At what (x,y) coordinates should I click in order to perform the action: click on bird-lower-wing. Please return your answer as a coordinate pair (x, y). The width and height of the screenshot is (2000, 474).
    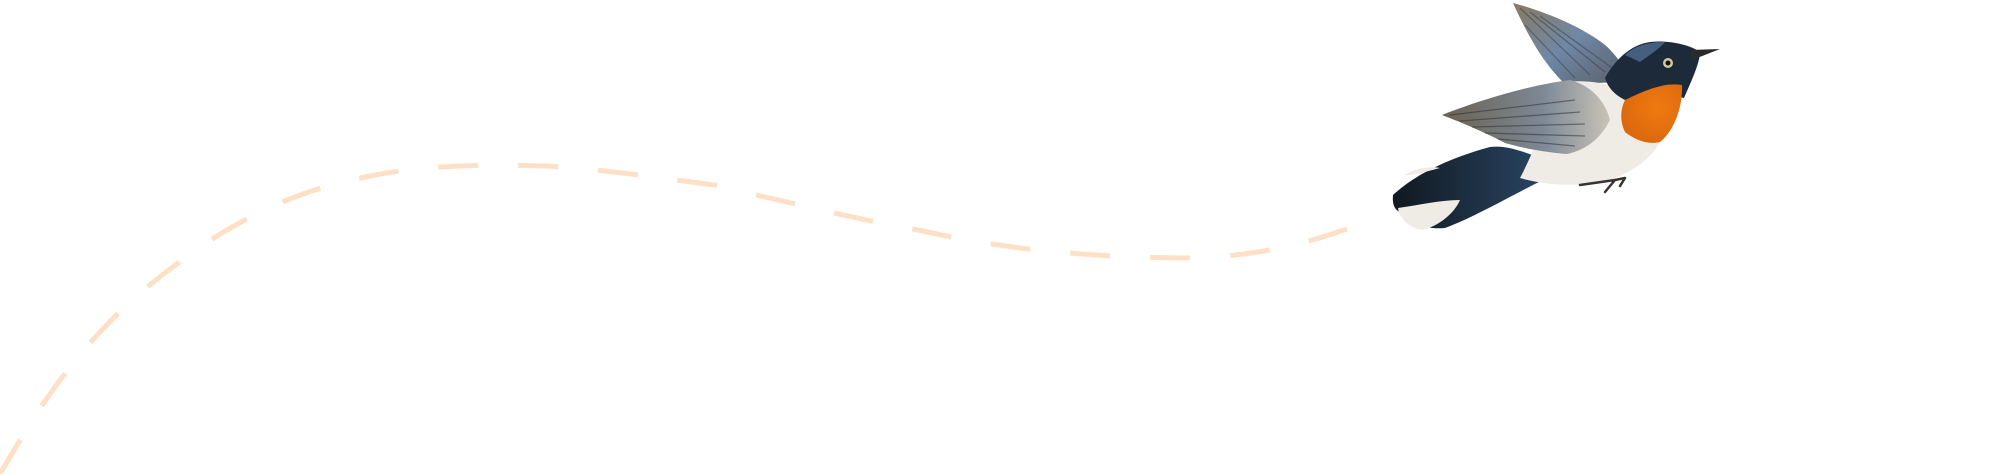
    Looking at the image, I should click on (1526, 117).